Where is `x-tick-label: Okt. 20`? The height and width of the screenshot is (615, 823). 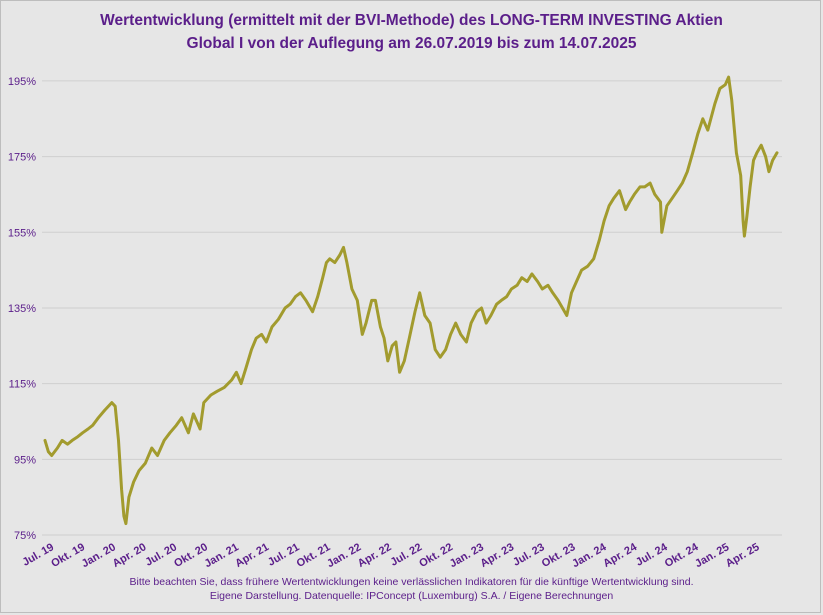 x-tick-label: Okt. 20 is located at coordinates (191, 555).